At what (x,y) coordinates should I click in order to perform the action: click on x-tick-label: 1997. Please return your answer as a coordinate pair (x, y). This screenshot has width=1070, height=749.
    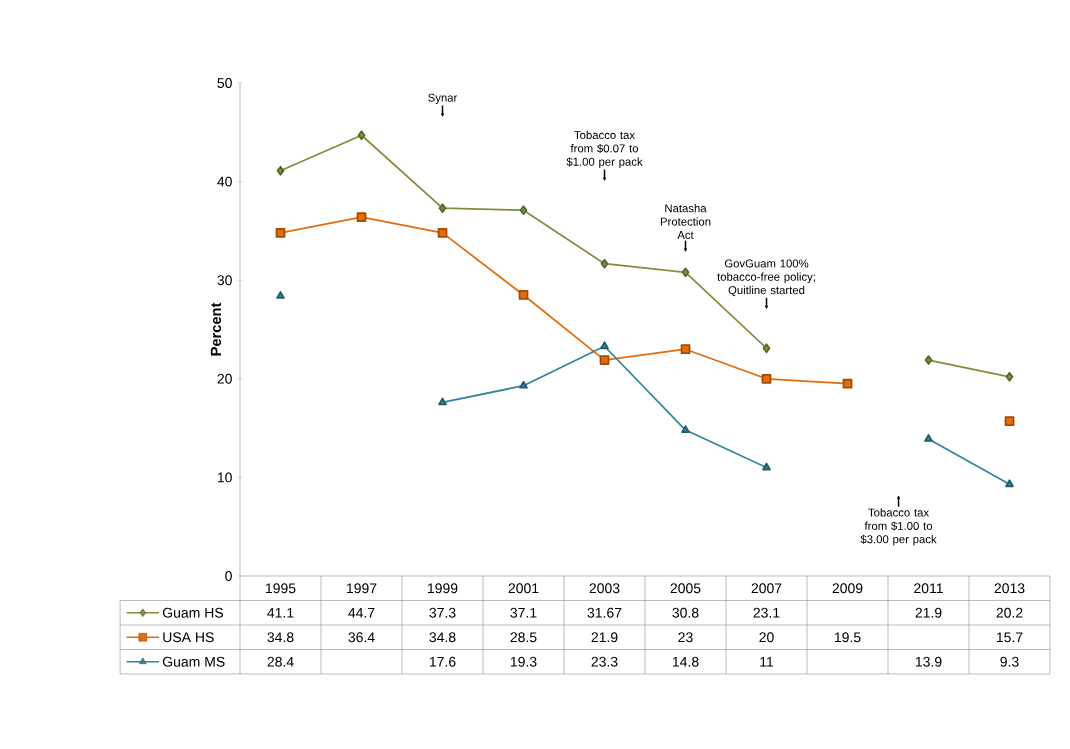
    Looking at the image, I should click on (362, 588).